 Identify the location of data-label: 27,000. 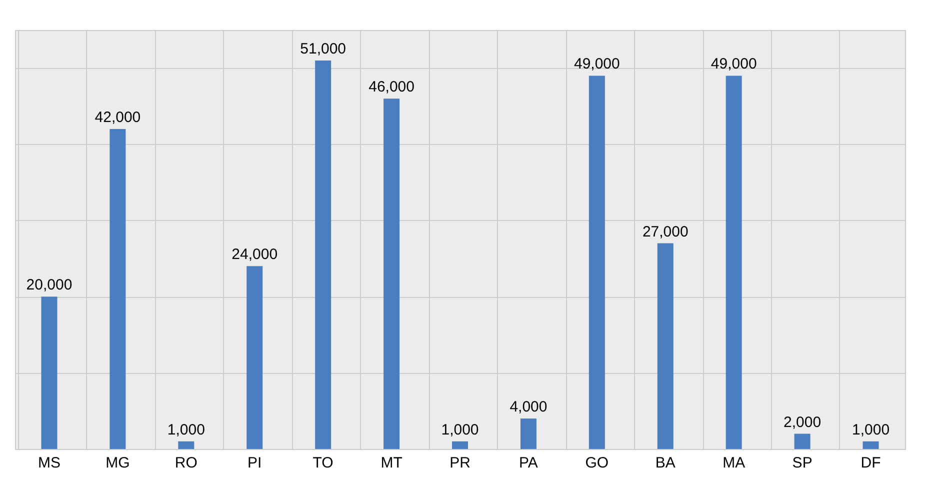
(665, 231).